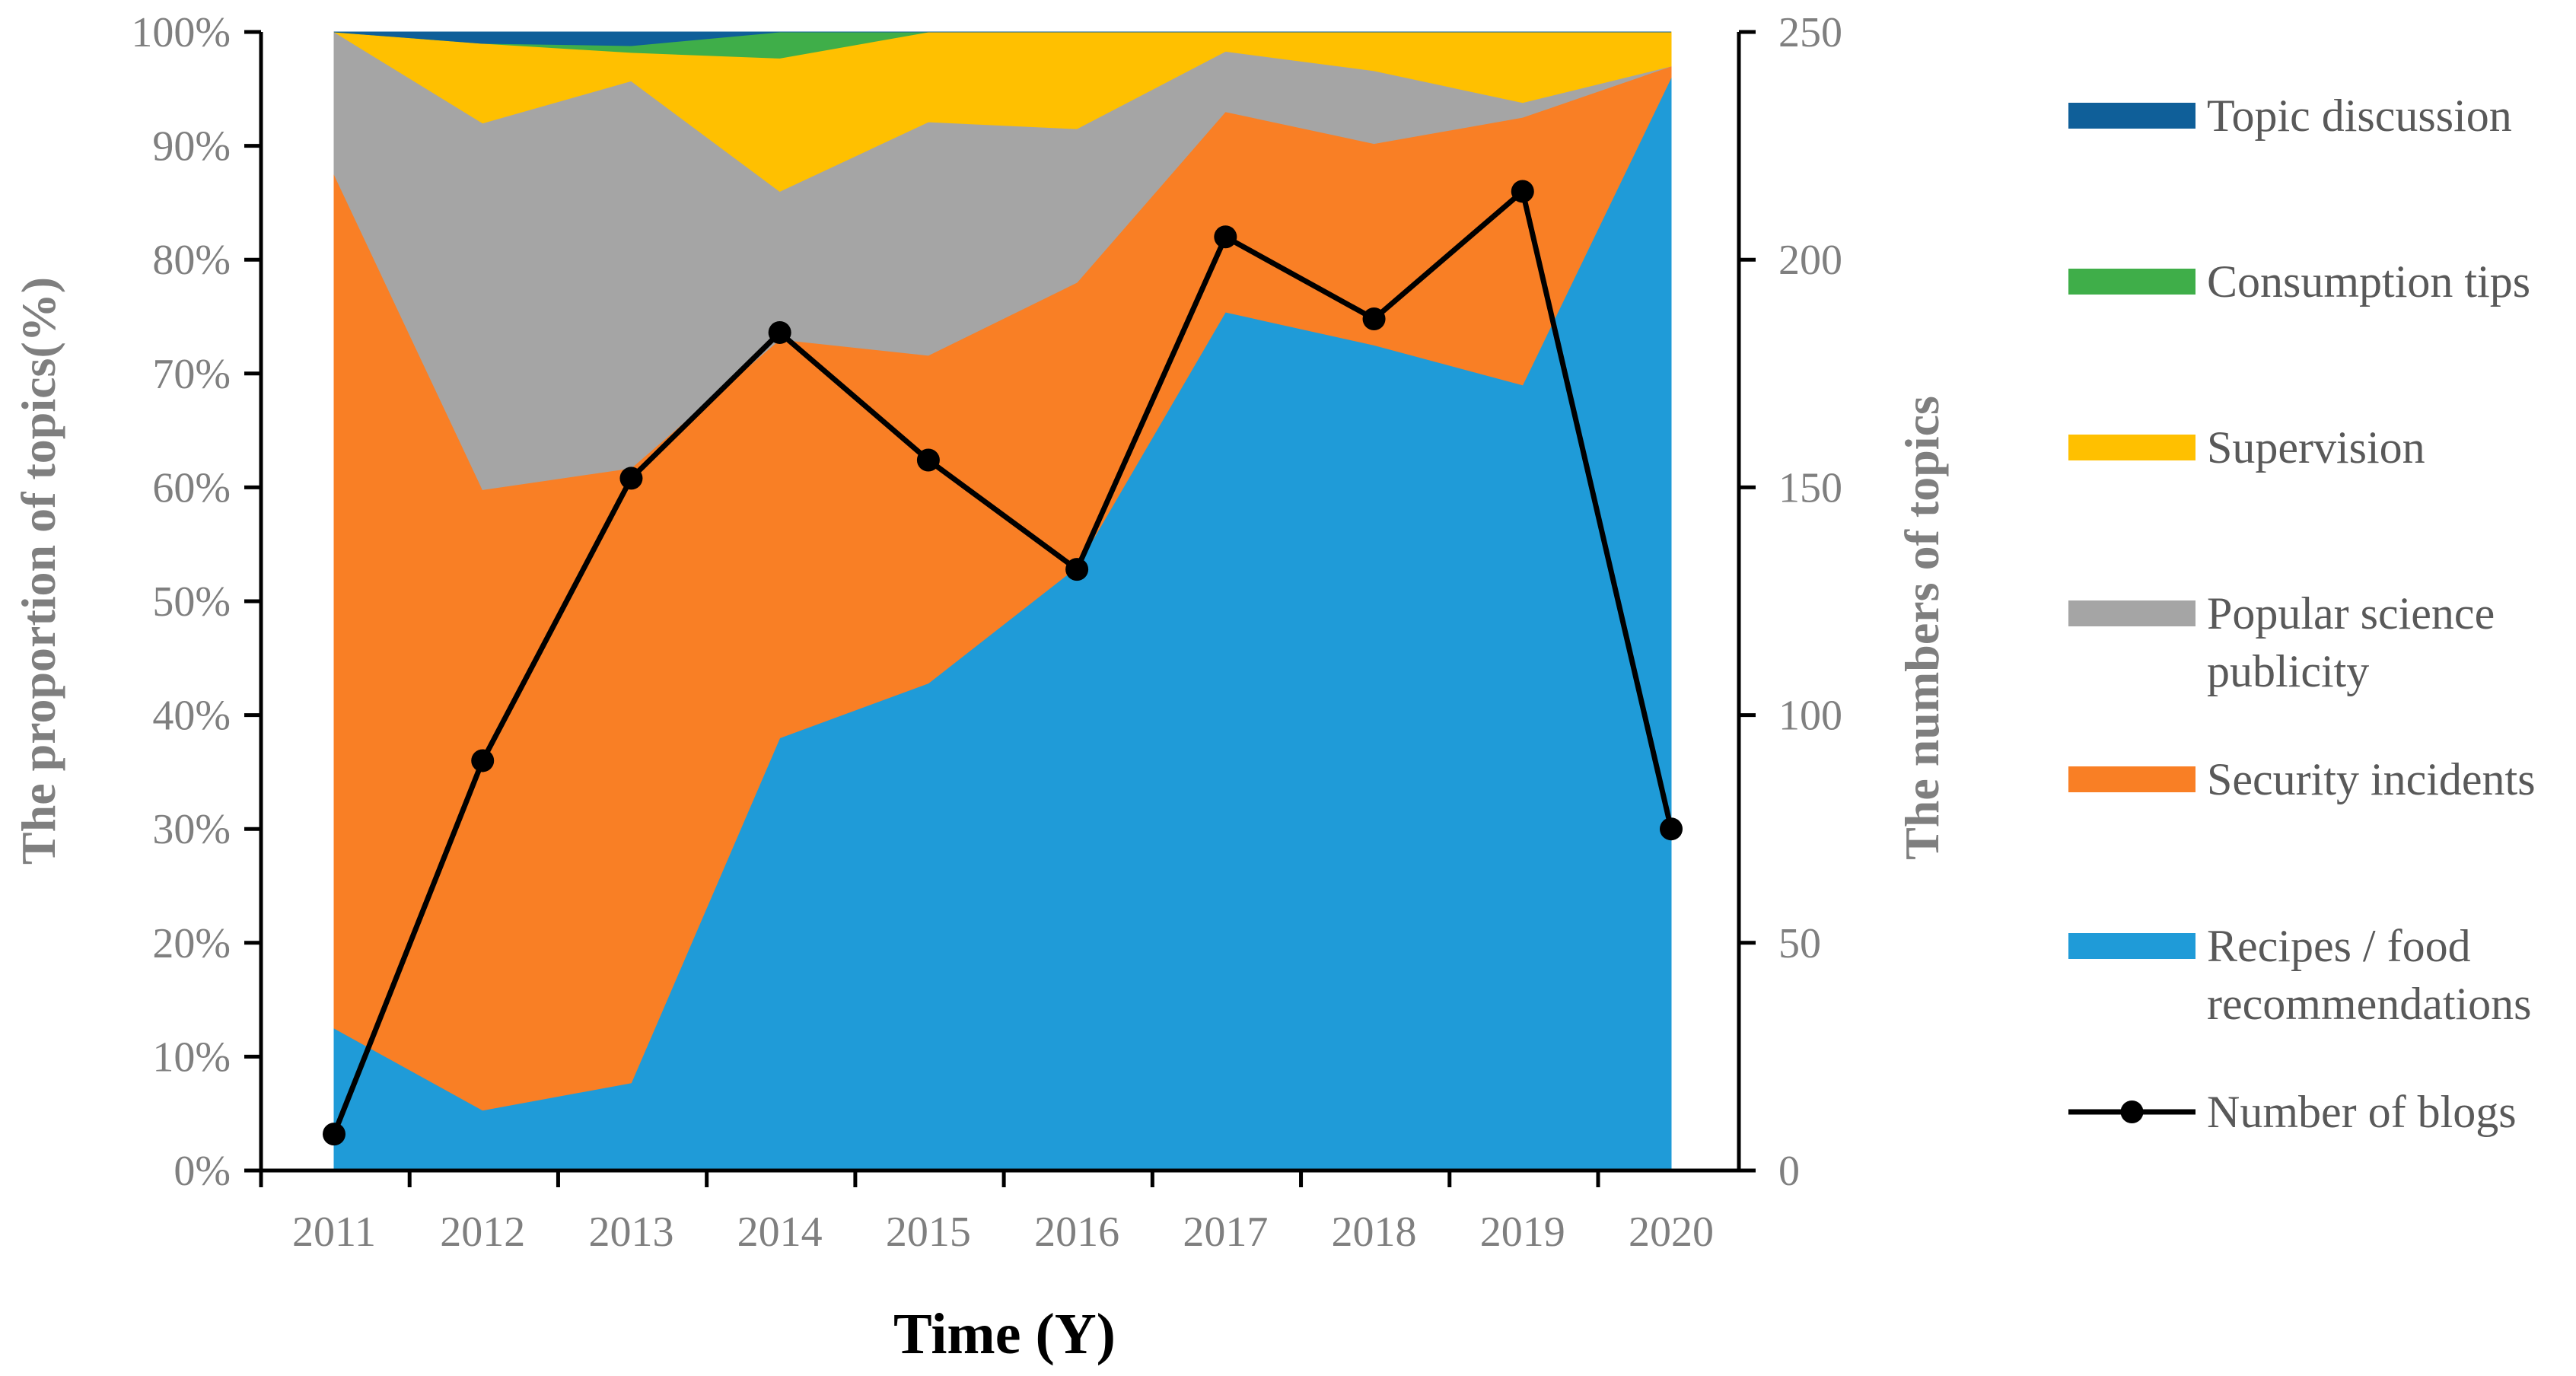 This screenshot has height=1376, width=2576. I want to click on x-tick-label: 2015, so click(928, 1232).